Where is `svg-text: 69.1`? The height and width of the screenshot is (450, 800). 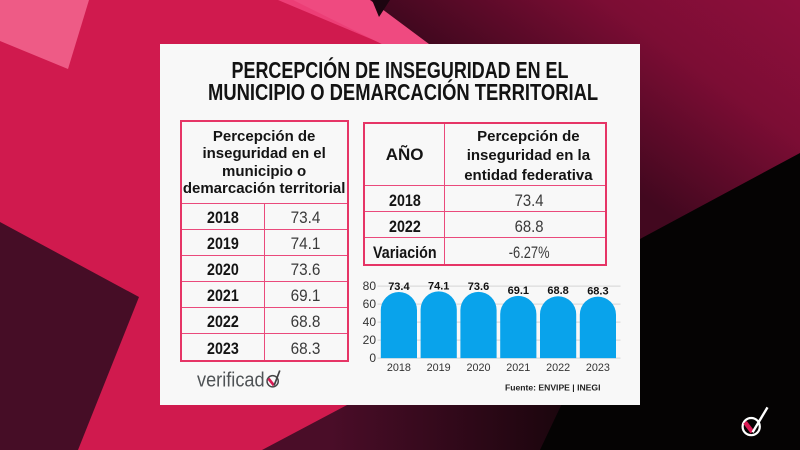
svg-text: 69.1 is located at coordinates (518, 291).